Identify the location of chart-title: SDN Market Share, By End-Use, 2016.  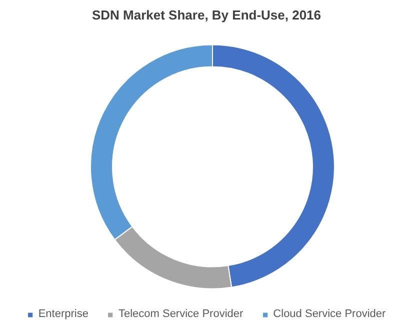
(207, 15).